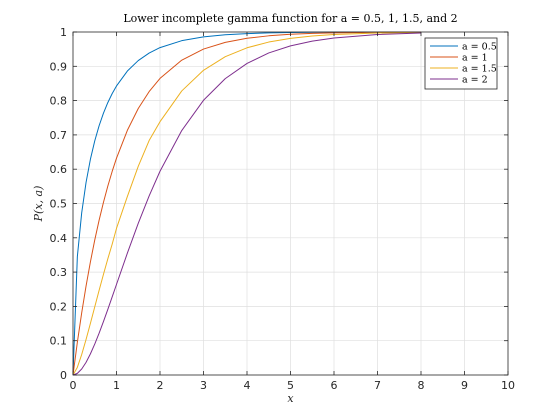  What do you see at coordinates (464, 385) in the screenshot?
I see `x-tick-label: 9` at bounding box center [464, 385].